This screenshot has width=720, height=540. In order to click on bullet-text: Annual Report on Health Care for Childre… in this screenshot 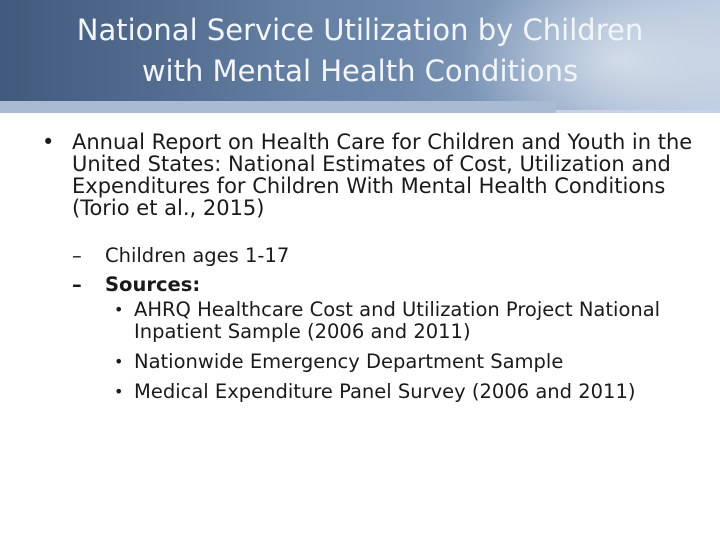, I will do `click(382, 175)`.